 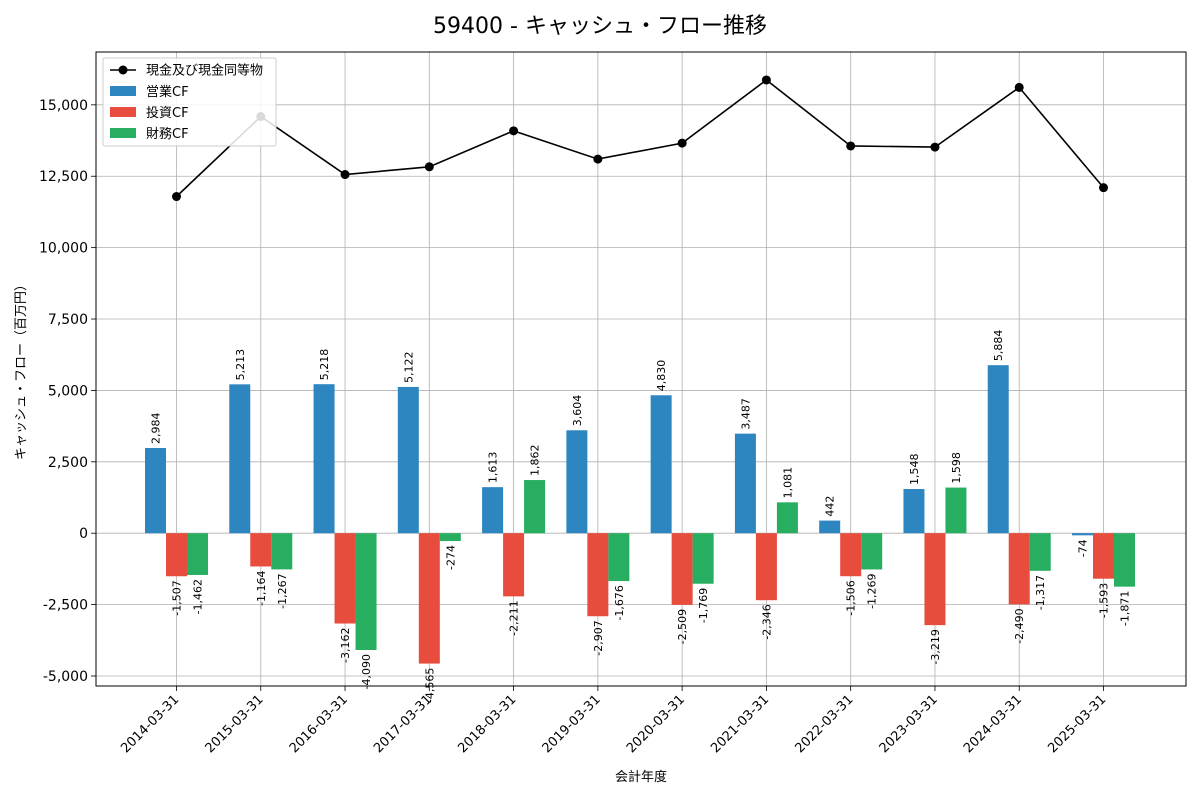 What do you see at coordinates (403, 724) in the screenshot?
I see `x-tick-label: 2017-03-31` at bounding box center [403, 724].